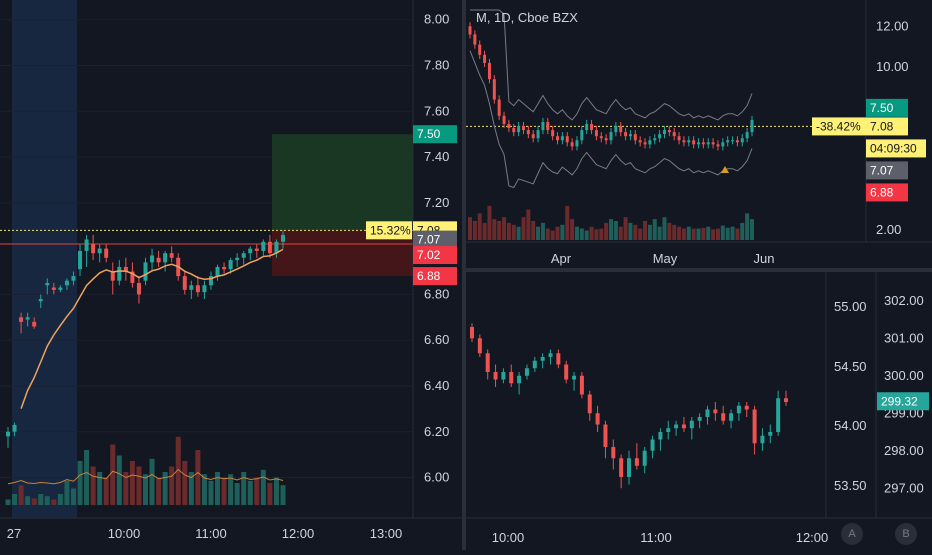 The image size is (932, 555). I want to click on y-tick-3: 2.00, so click(888, 229).